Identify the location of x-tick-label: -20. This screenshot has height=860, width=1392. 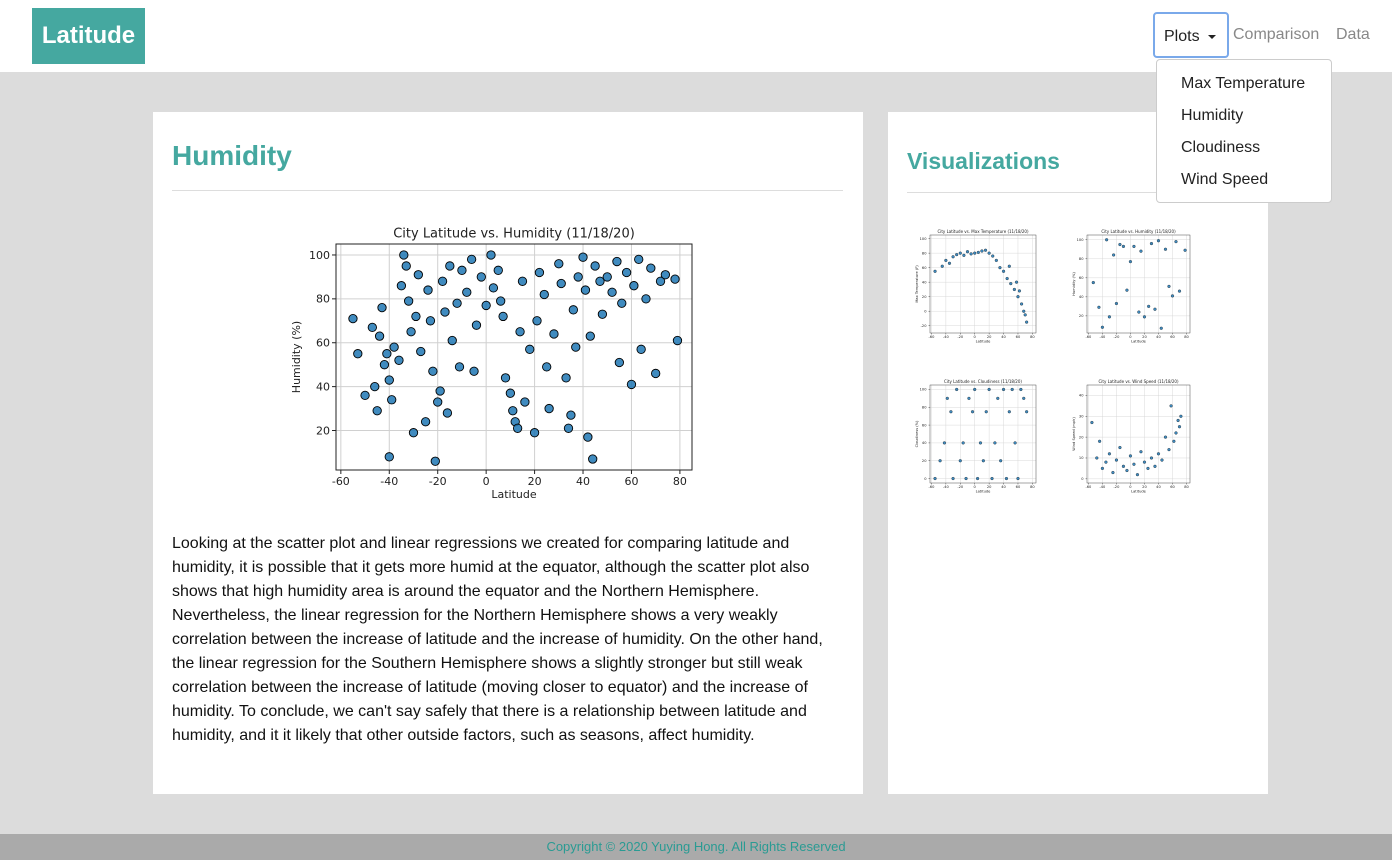
(1116, 337).